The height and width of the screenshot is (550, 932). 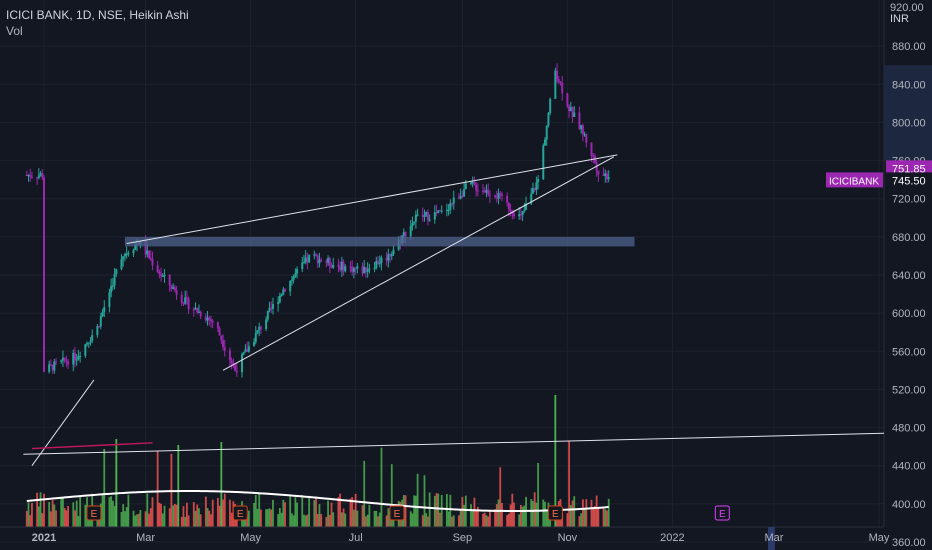 What do you see at coordinates (909, 200) in the screenshot?
I see `y-tick-label: 720.00` at bounding box center [909, 200].